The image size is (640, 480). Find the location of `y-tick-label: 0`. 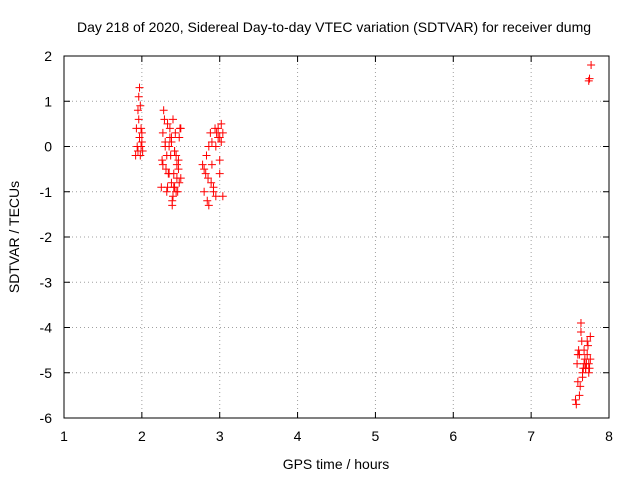

y-tick-label: 0 is located at coordinates (48, 147).